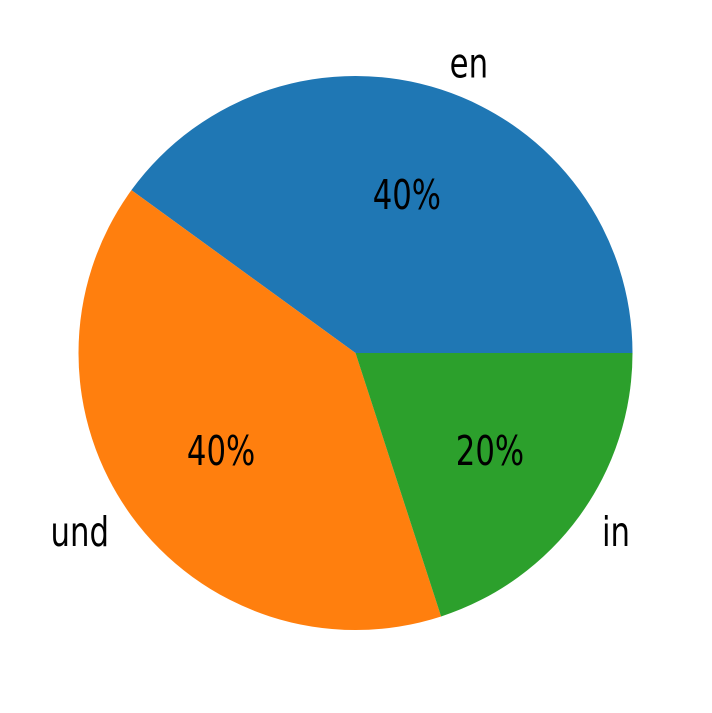 This screenshot has width=712, height=713. Describe the element at coordinates (221, 450) in the screenshot. I see `pie-pct-label-und: 40%` at that location.